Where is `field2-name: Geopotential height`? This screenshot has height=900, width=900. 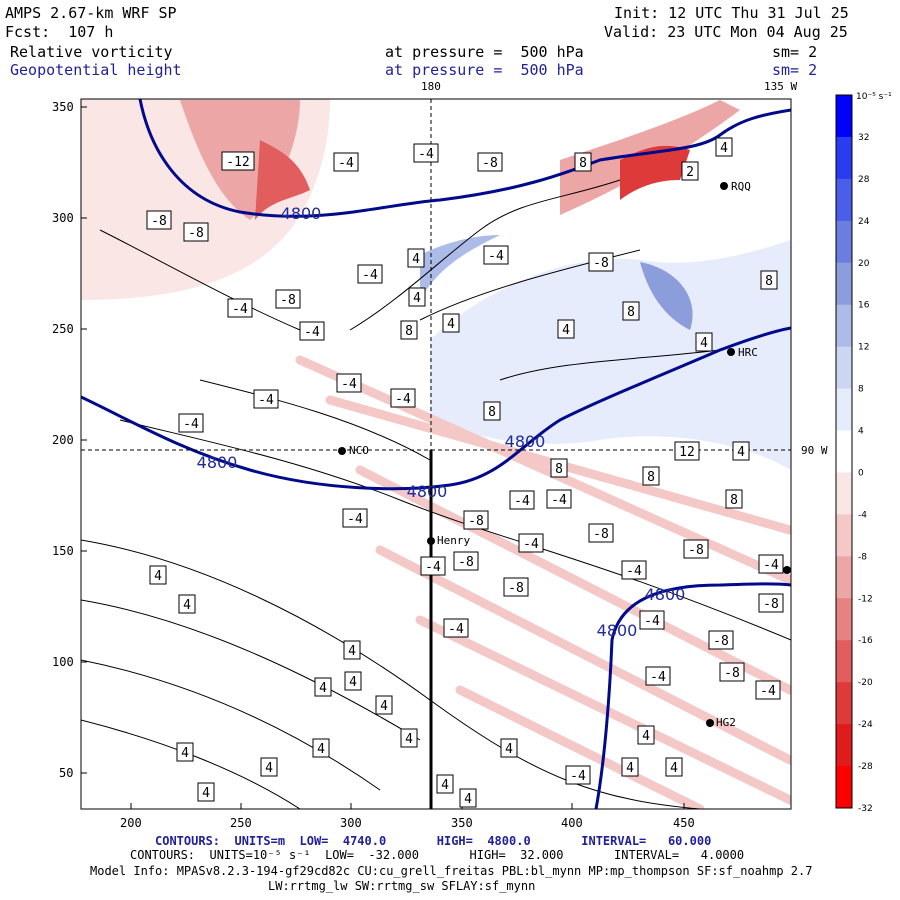
field2-name: Geopotential height is located at coordinates (96, 70).